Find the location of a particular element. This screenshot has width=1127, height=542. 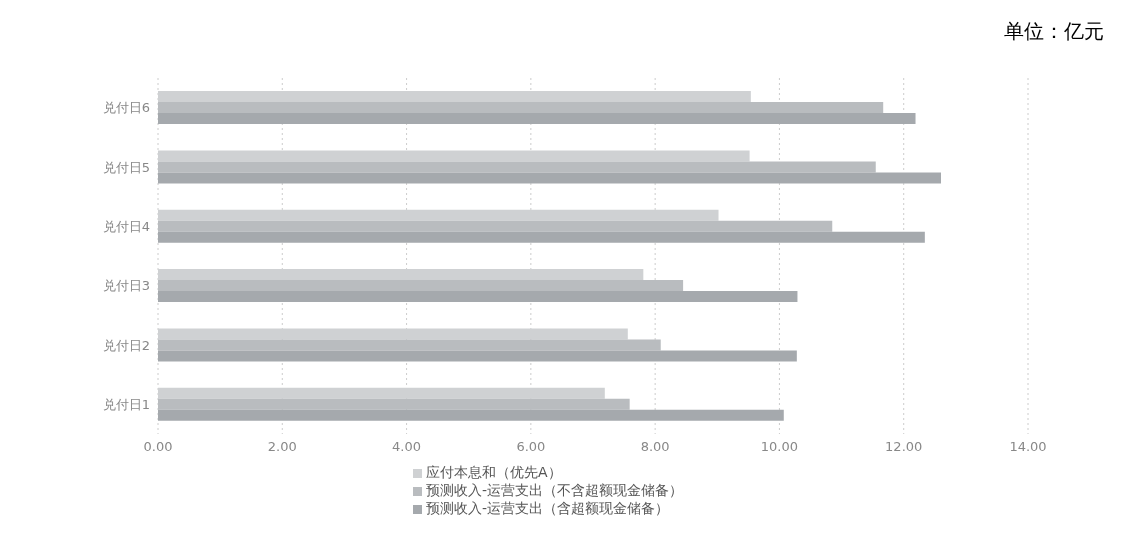

x-tick-label: 14.00 is located at coordinates (1028, 447).